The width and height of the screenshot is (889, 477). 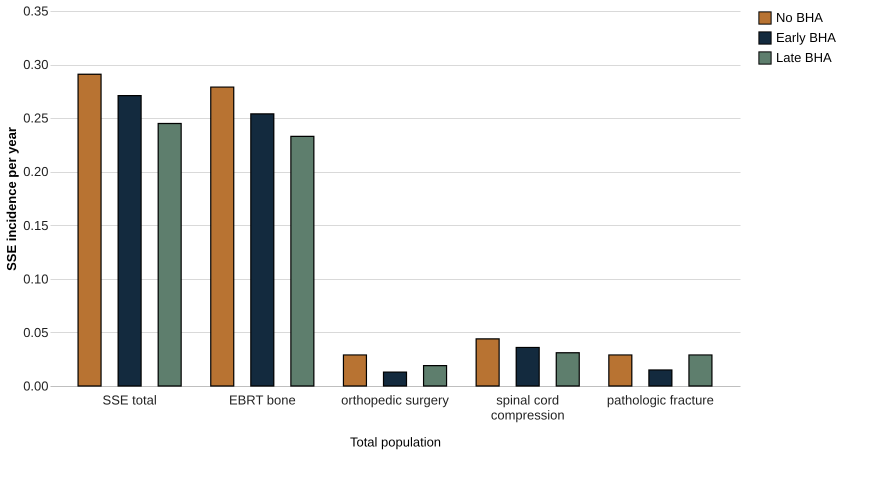 What do you see at coordinates (35, 386) in the screenshot?
I see `y-tick-label: 0.00` at bounding box center [35, 386].